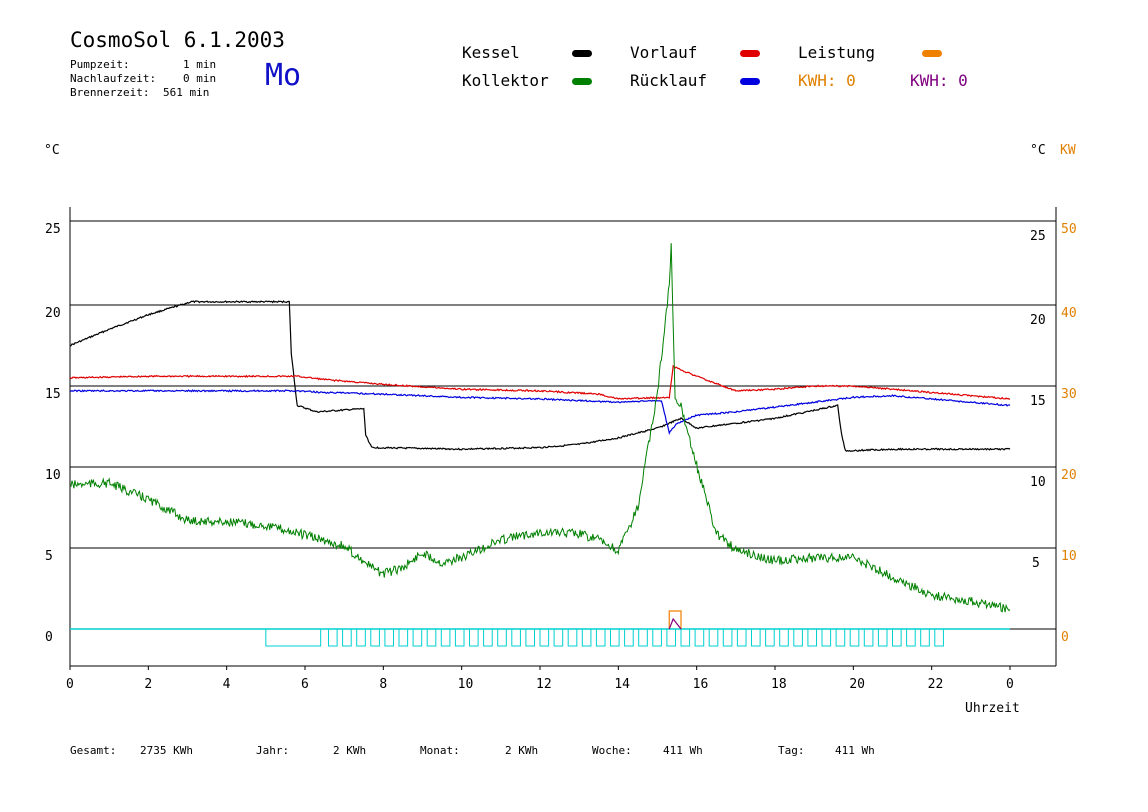 The image size is (1148, 812). Describe the element at coordinates (664, 52) in the screenshot. I see `legend-vorlauf-label: Vorlauf` at that location.